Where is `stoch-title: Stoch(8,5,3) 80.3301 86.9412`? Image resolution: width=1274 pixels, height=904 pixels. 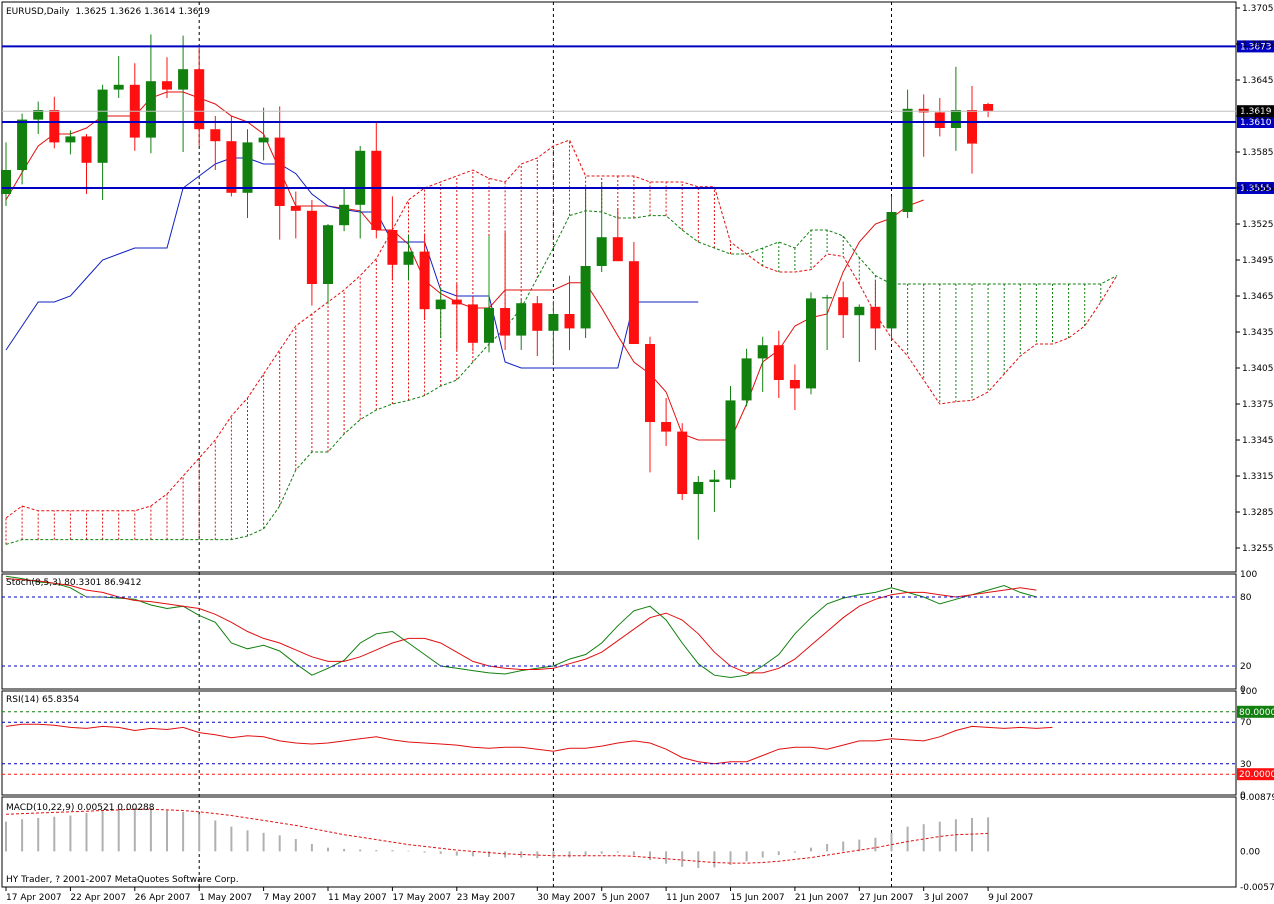 stoch-title: Stoch(8,5,3) 80.3301 86.9412 is located at coordinates (73, 583).